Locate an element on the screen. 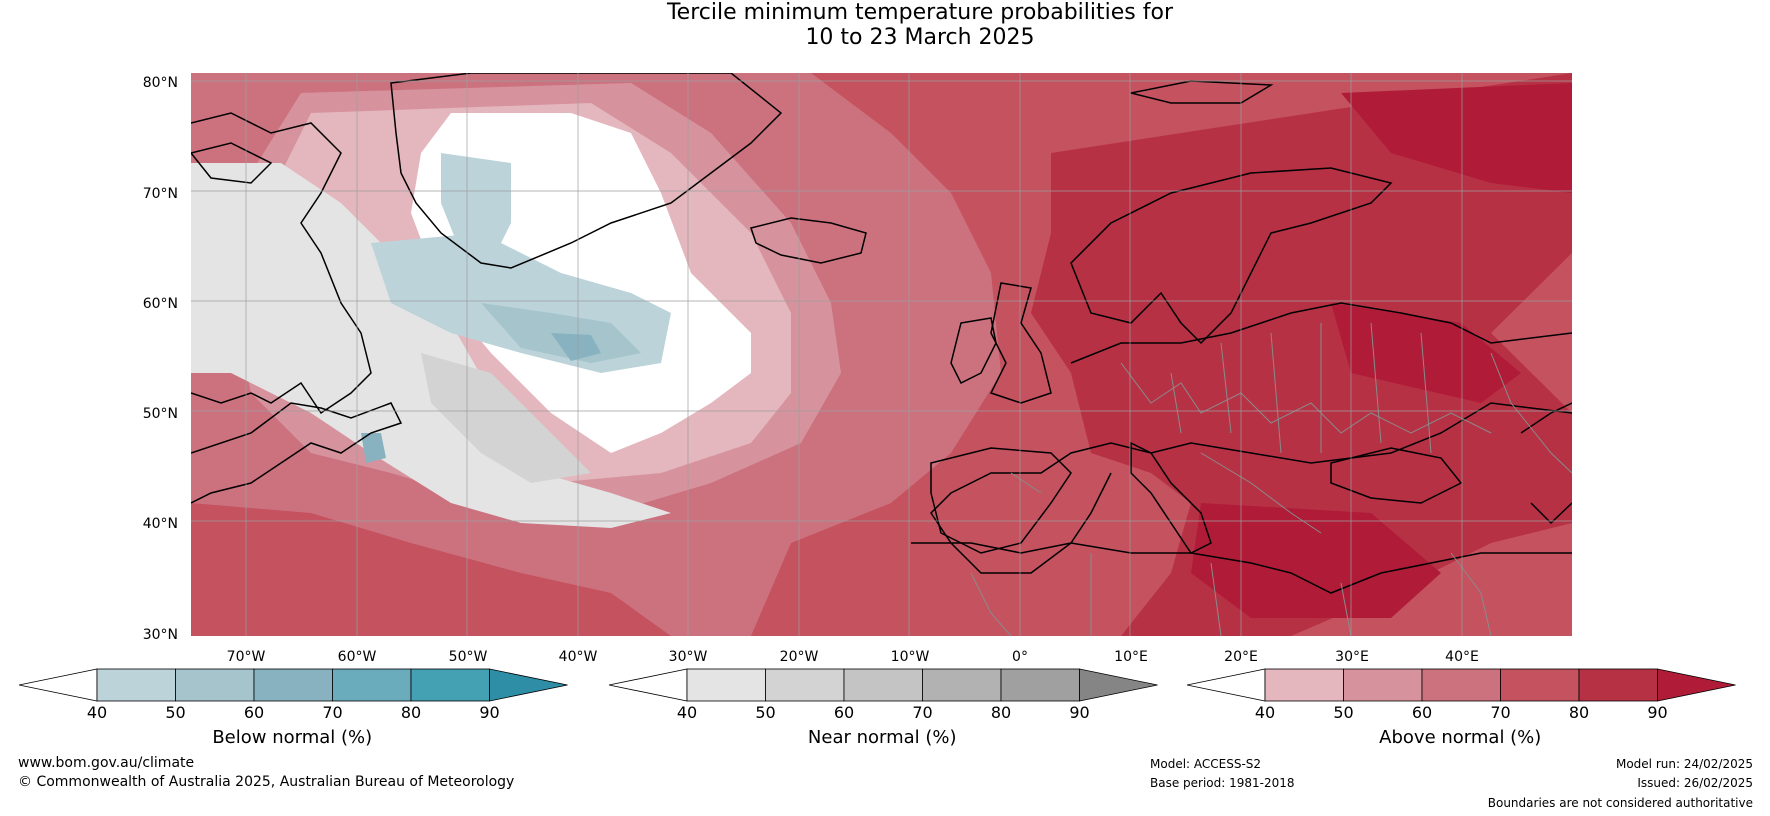 The width and height of the screenshot is (1770, 816). issued-text: Issued: 26/02/2025 is located at coordinates (1695, 783).